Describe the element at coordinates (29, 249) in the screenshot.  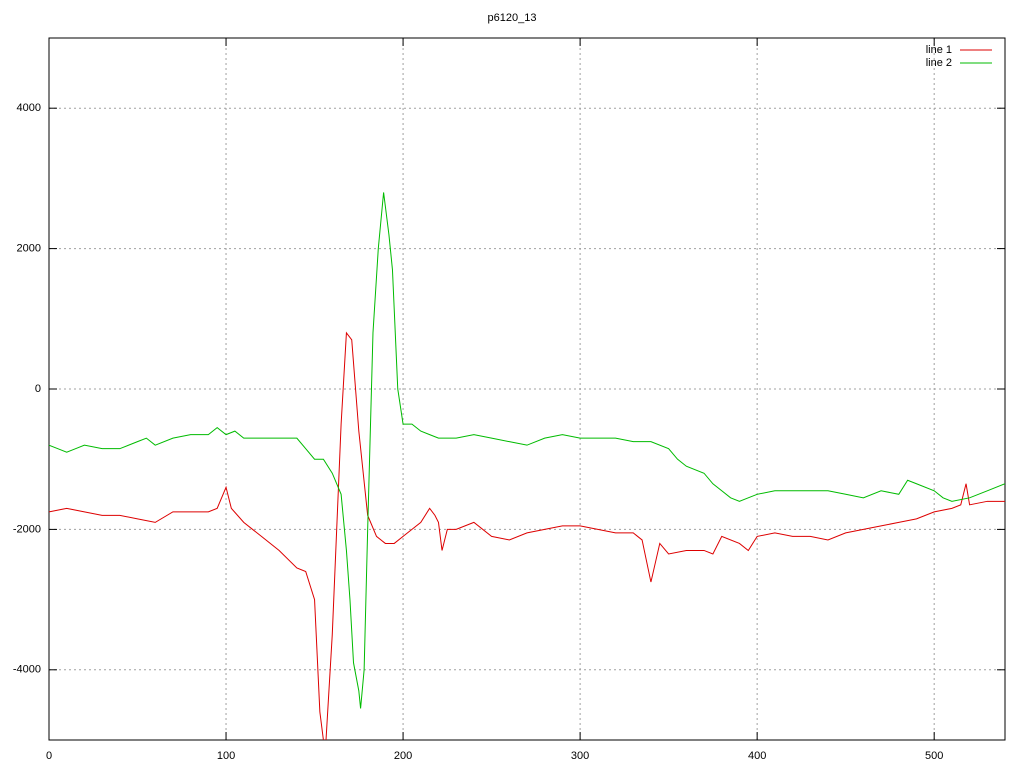
I see `y-tick-label: 2000` at that location.